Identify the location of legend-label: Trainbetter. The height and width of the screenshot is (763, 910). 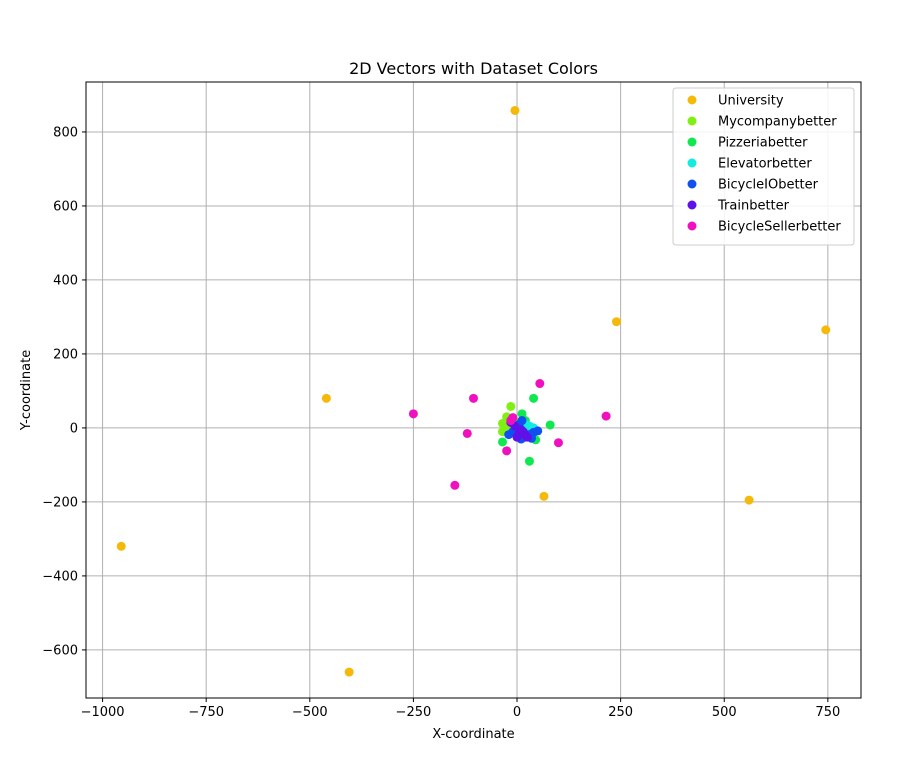
(753, 206).